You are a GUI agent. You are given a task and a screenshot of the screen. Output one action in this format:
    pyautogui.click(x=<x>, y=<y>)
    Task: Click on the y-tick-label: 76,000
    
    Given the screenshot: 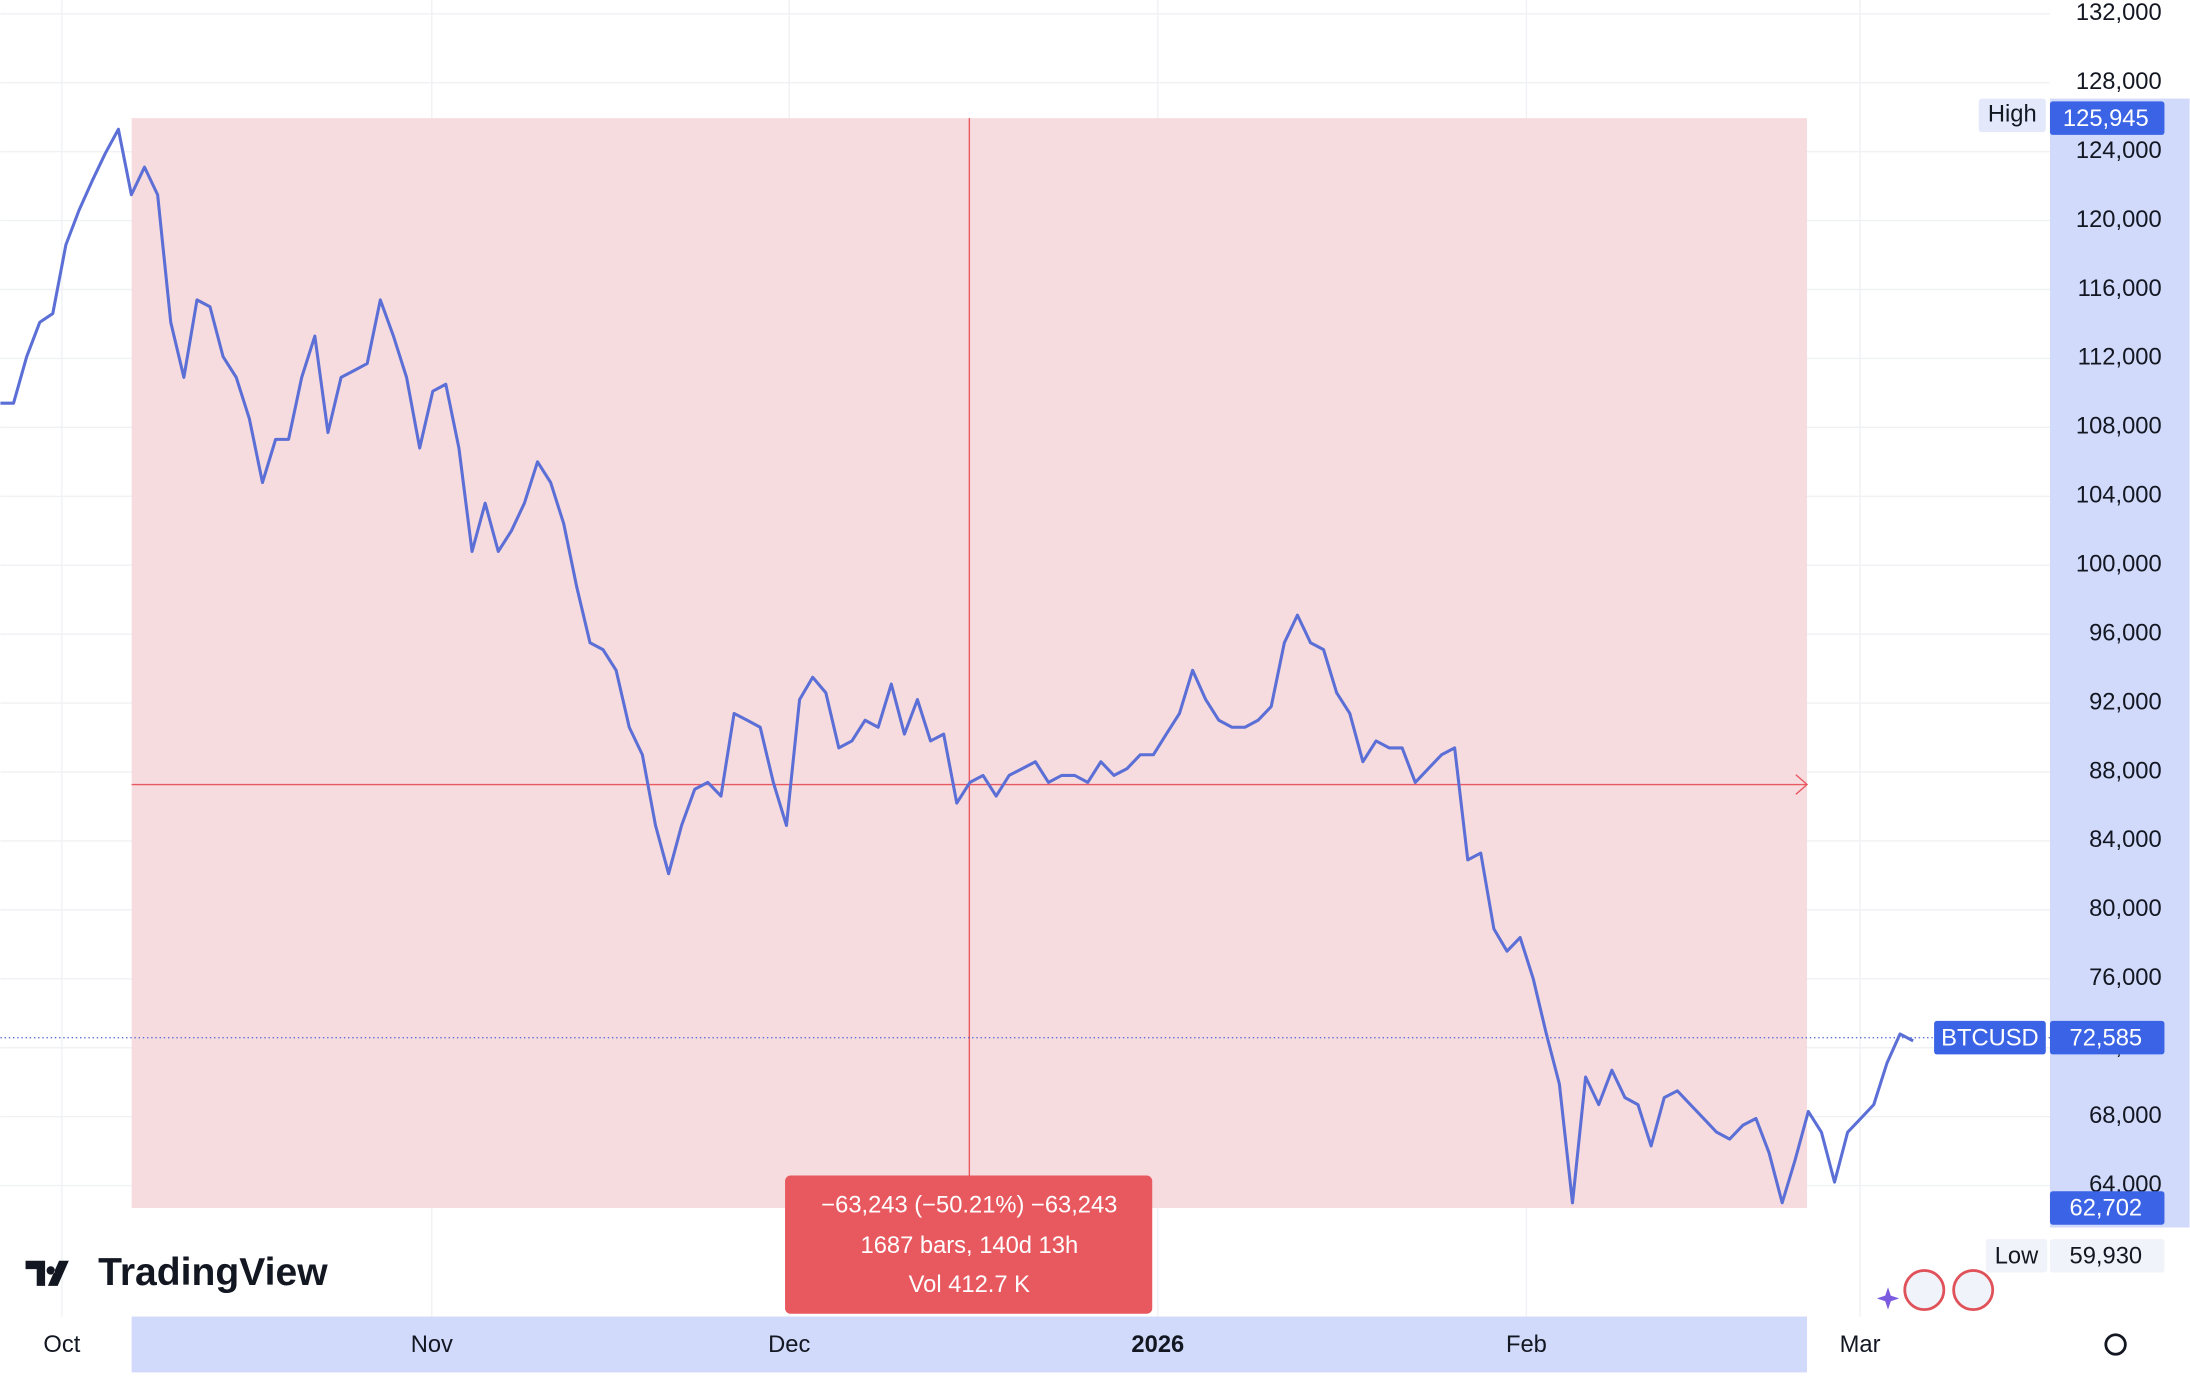 What is the action you would take?
    pyautogui.click(x=2125, y=978)
    